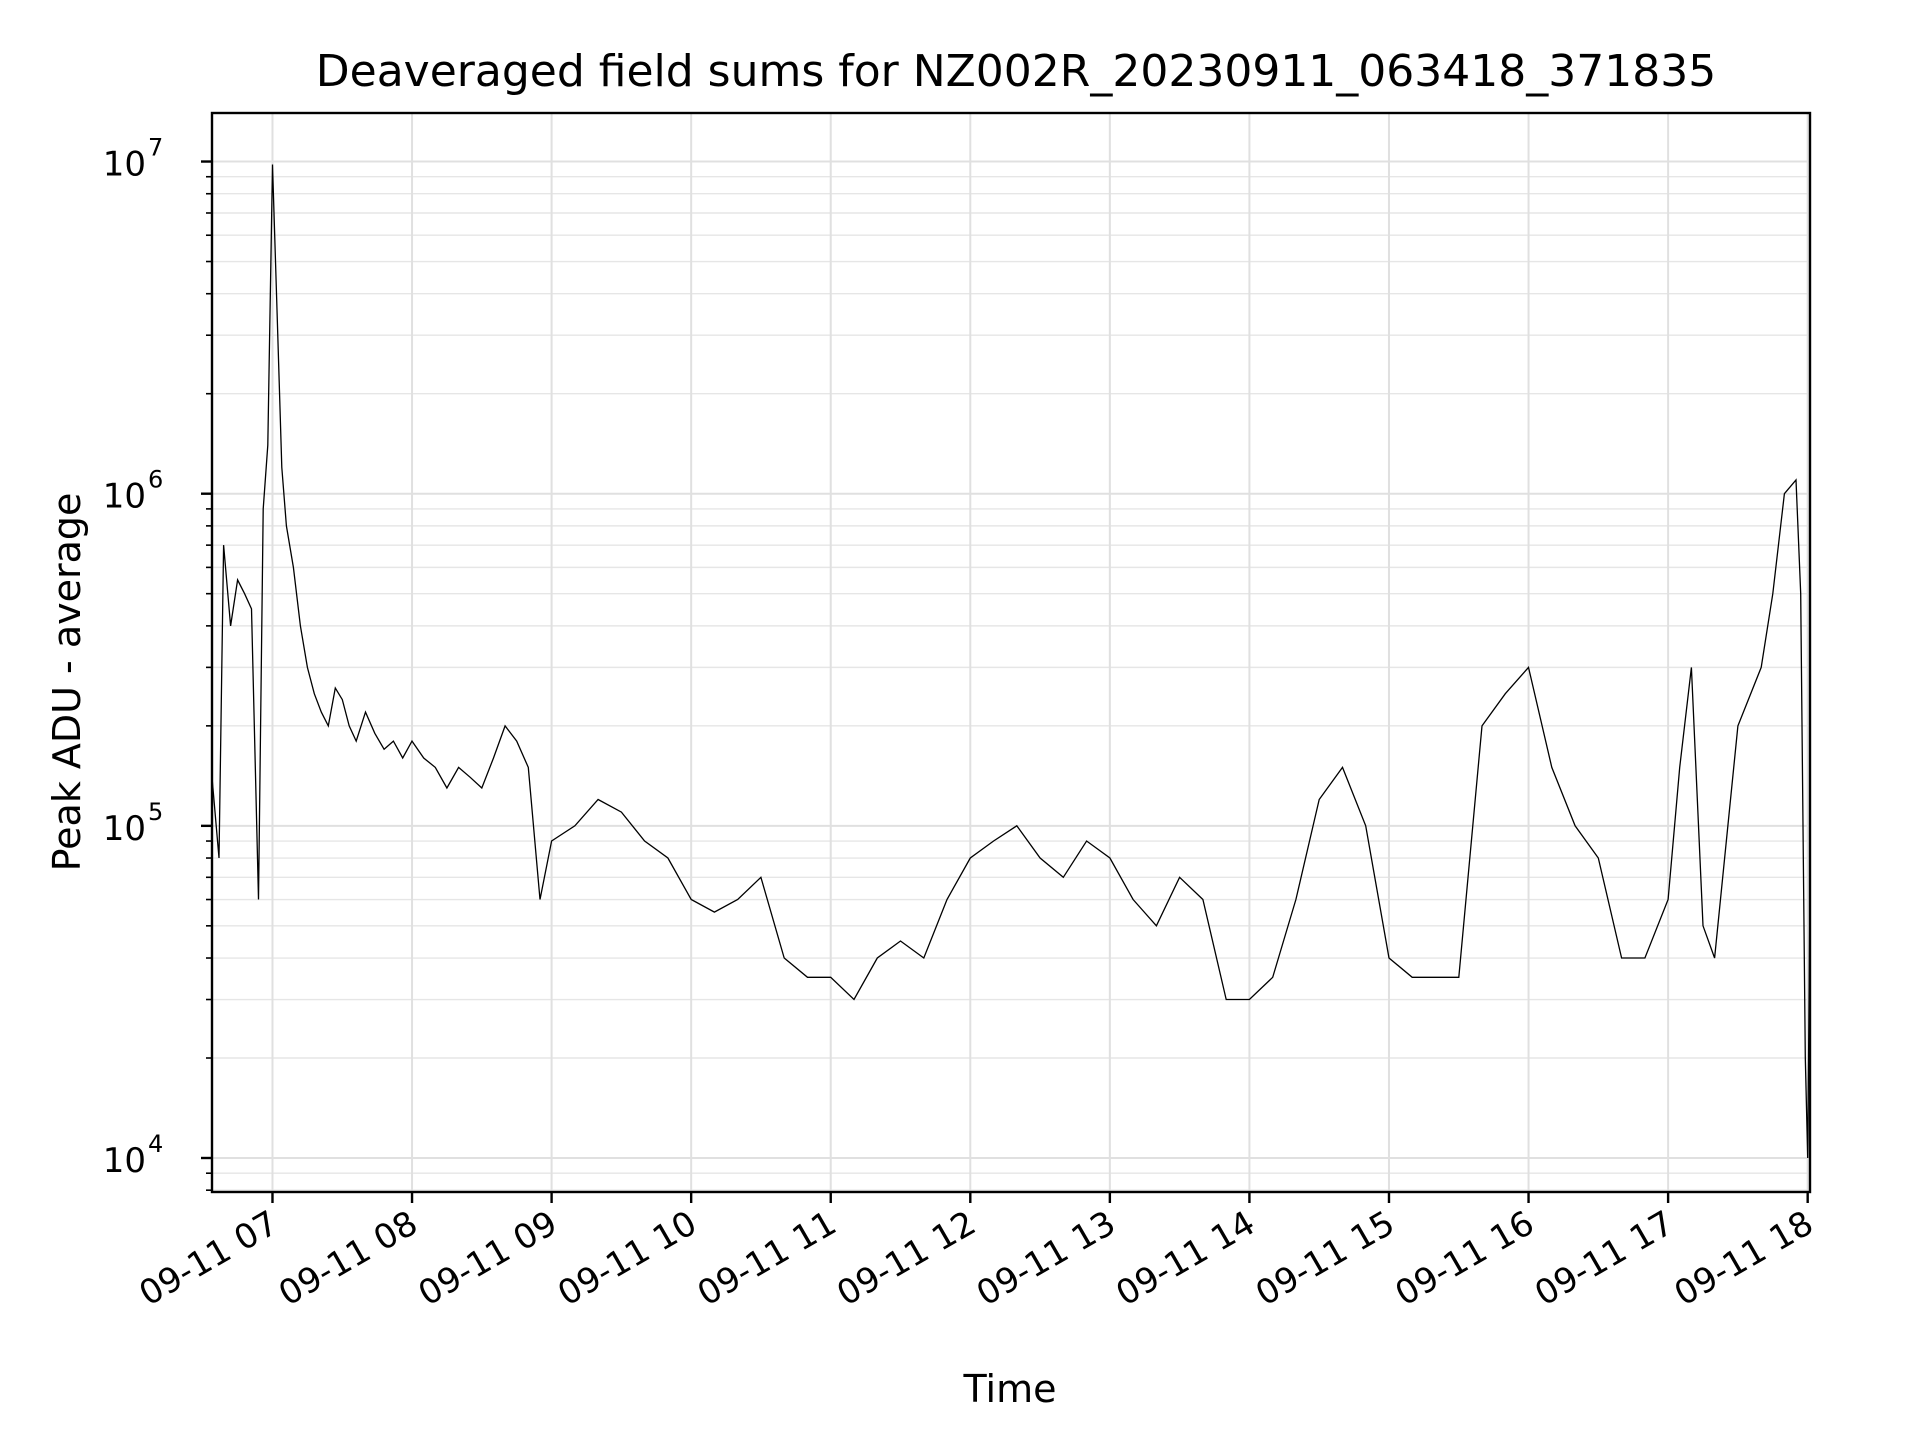  Describe the element at coordinates (155, 148) in the screenshot. I see `y-tick-label-exponent: 7` at that location.